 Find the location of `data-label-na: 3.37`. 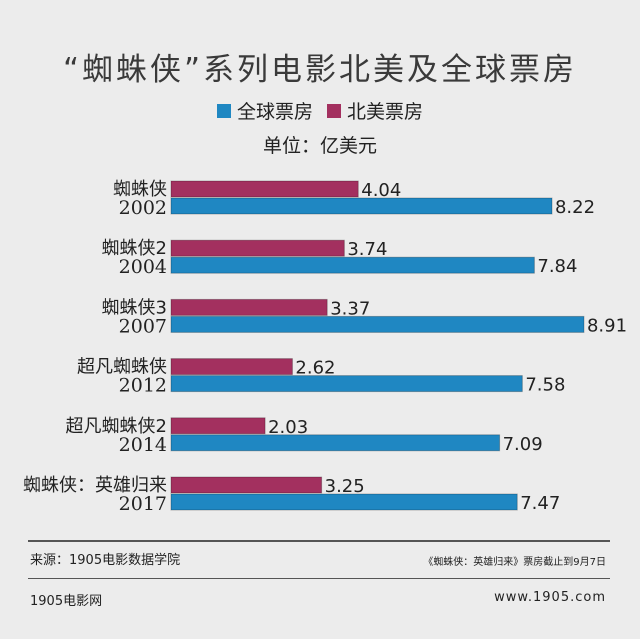

data-label-na: 3.37 is located at coordinates (350, 308).